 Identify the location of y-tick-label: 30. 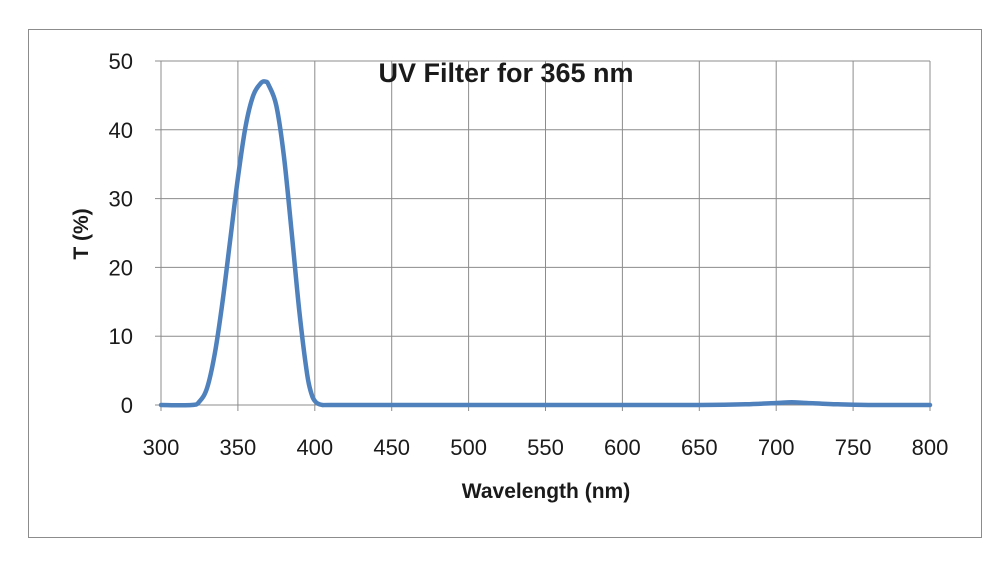
(121, 199).